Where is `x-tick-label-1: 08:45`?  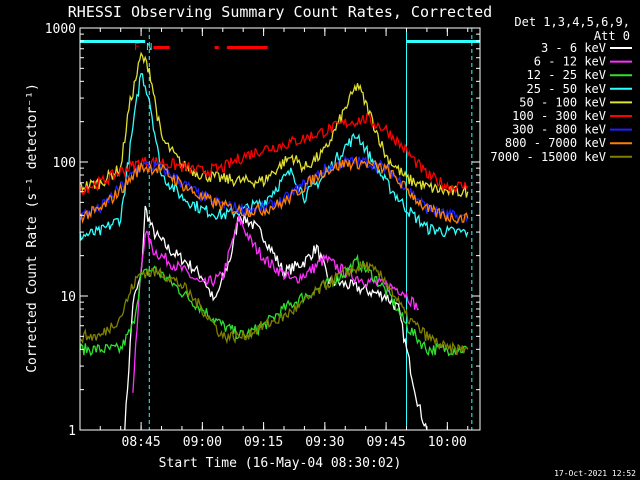 x-tick-label-1: 08:45 is located at coordinates (141, 442).